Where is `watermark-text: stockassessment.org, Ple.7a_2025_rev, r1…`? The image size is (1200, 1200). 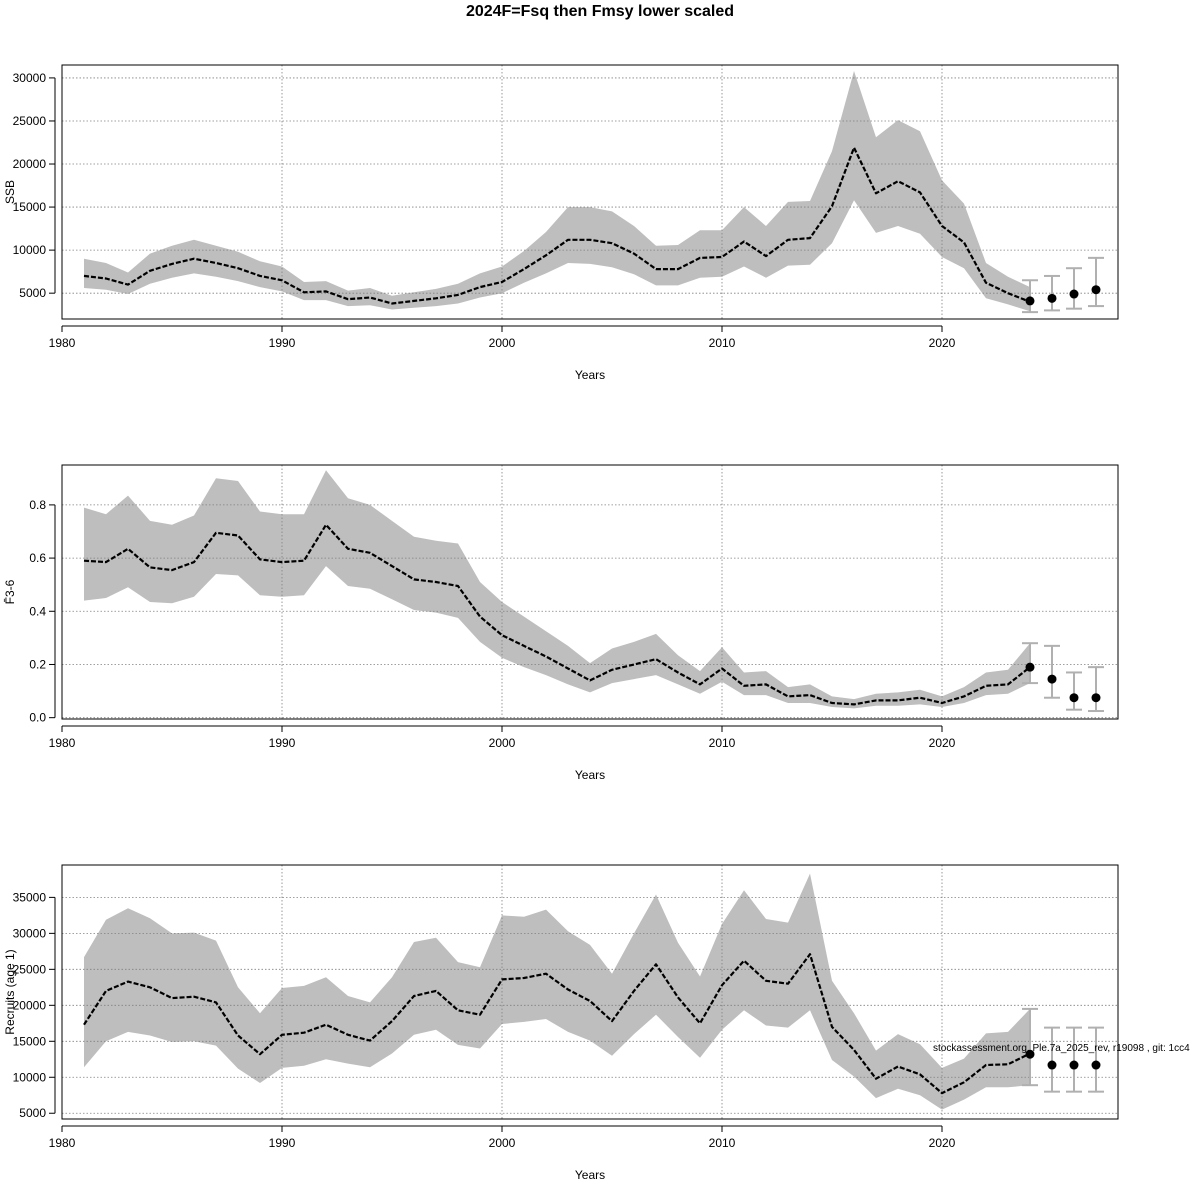
watermark-text: stockassessment.org, Ple.7a_2025_rev, r1… is located at coordinates (1061, 1048).